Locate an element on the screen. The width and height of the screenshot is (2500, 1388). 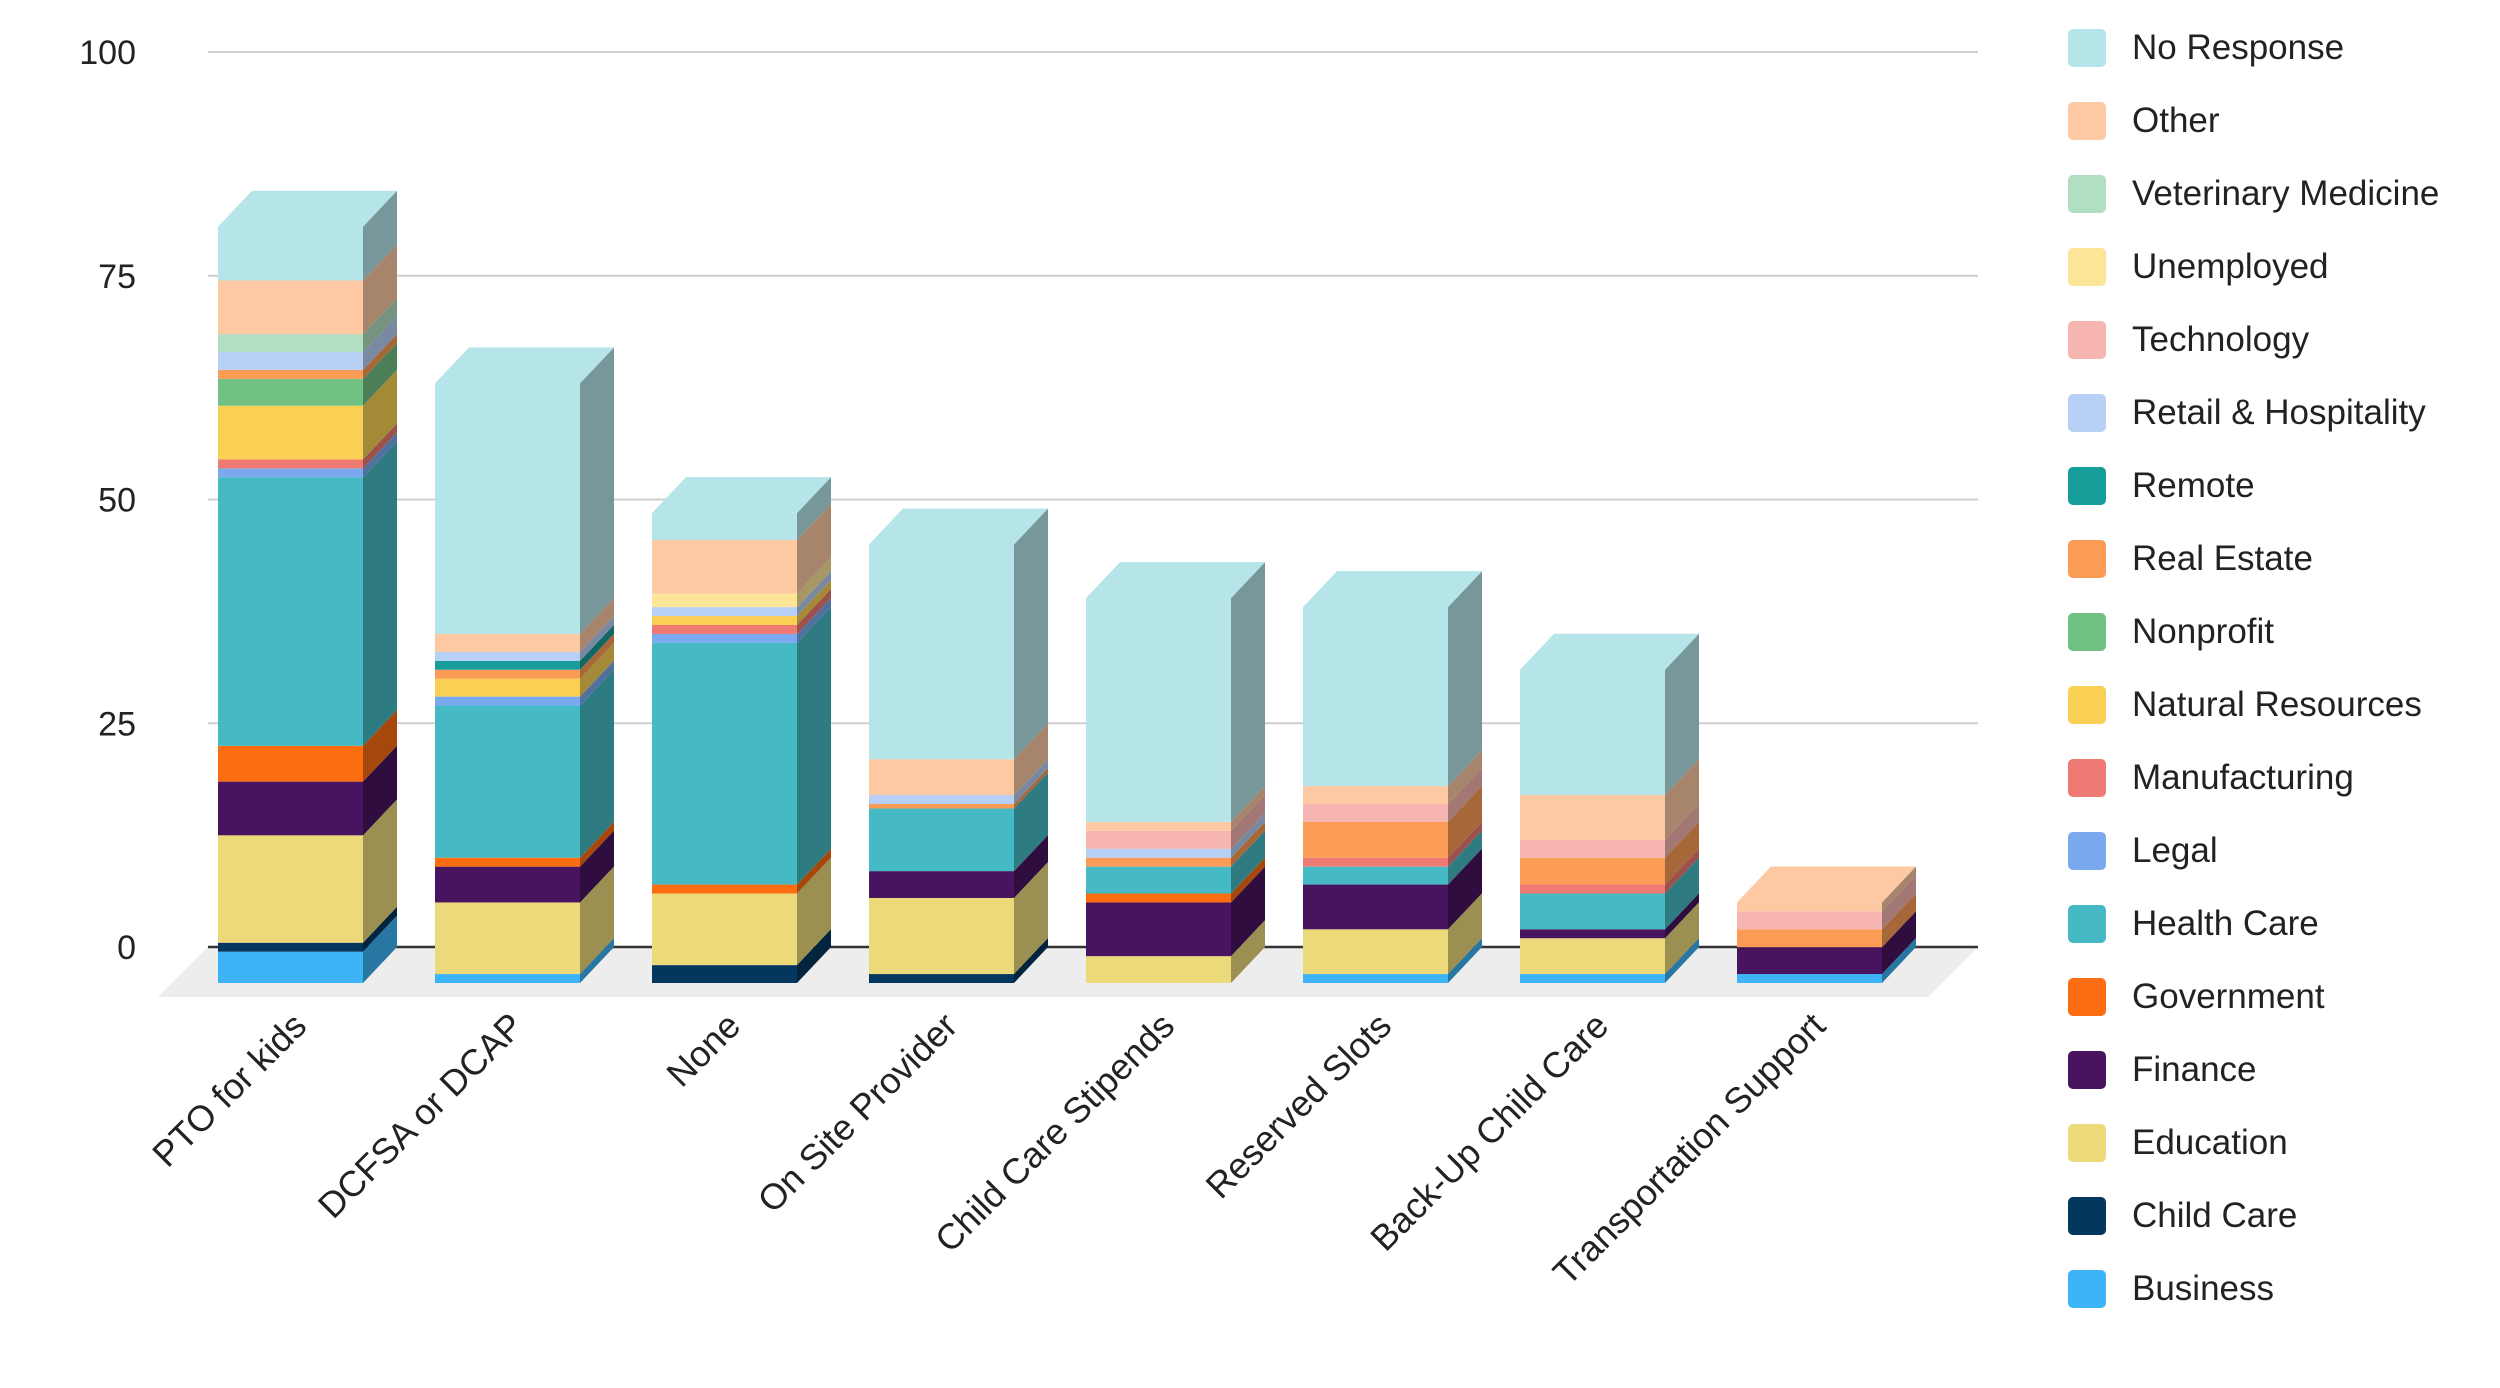
legend-label: Finance is located at coordinates (2194, 1069).